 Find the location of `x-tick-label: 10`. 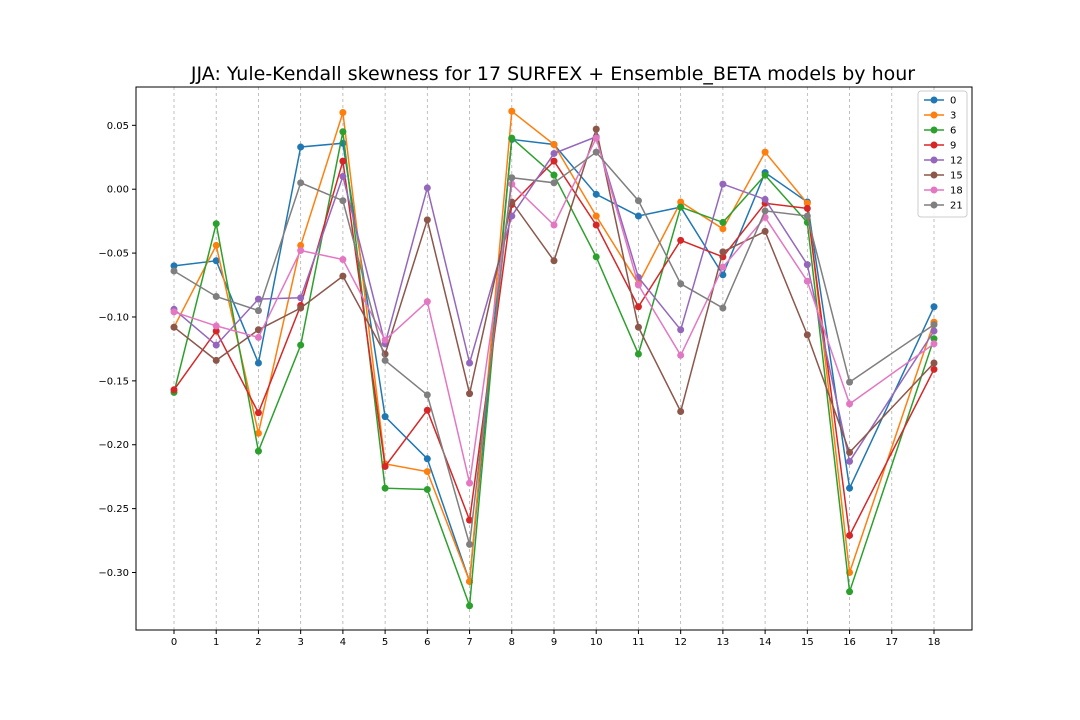

x-tick-label: 10 is located at coordinates (596, 642).